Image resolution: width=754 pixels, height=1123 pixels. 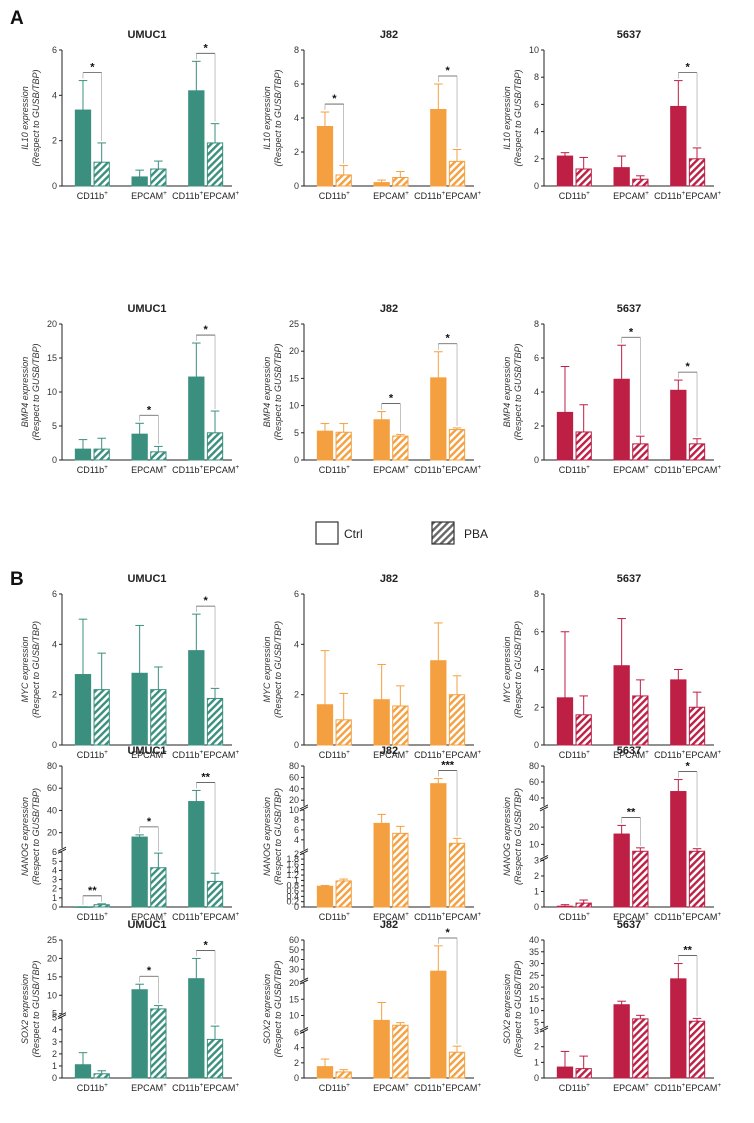 What do you see at coordinates (534, 940) in the screenshot?
I see `y-tick-label: 40` at bounding box center [534, 940].